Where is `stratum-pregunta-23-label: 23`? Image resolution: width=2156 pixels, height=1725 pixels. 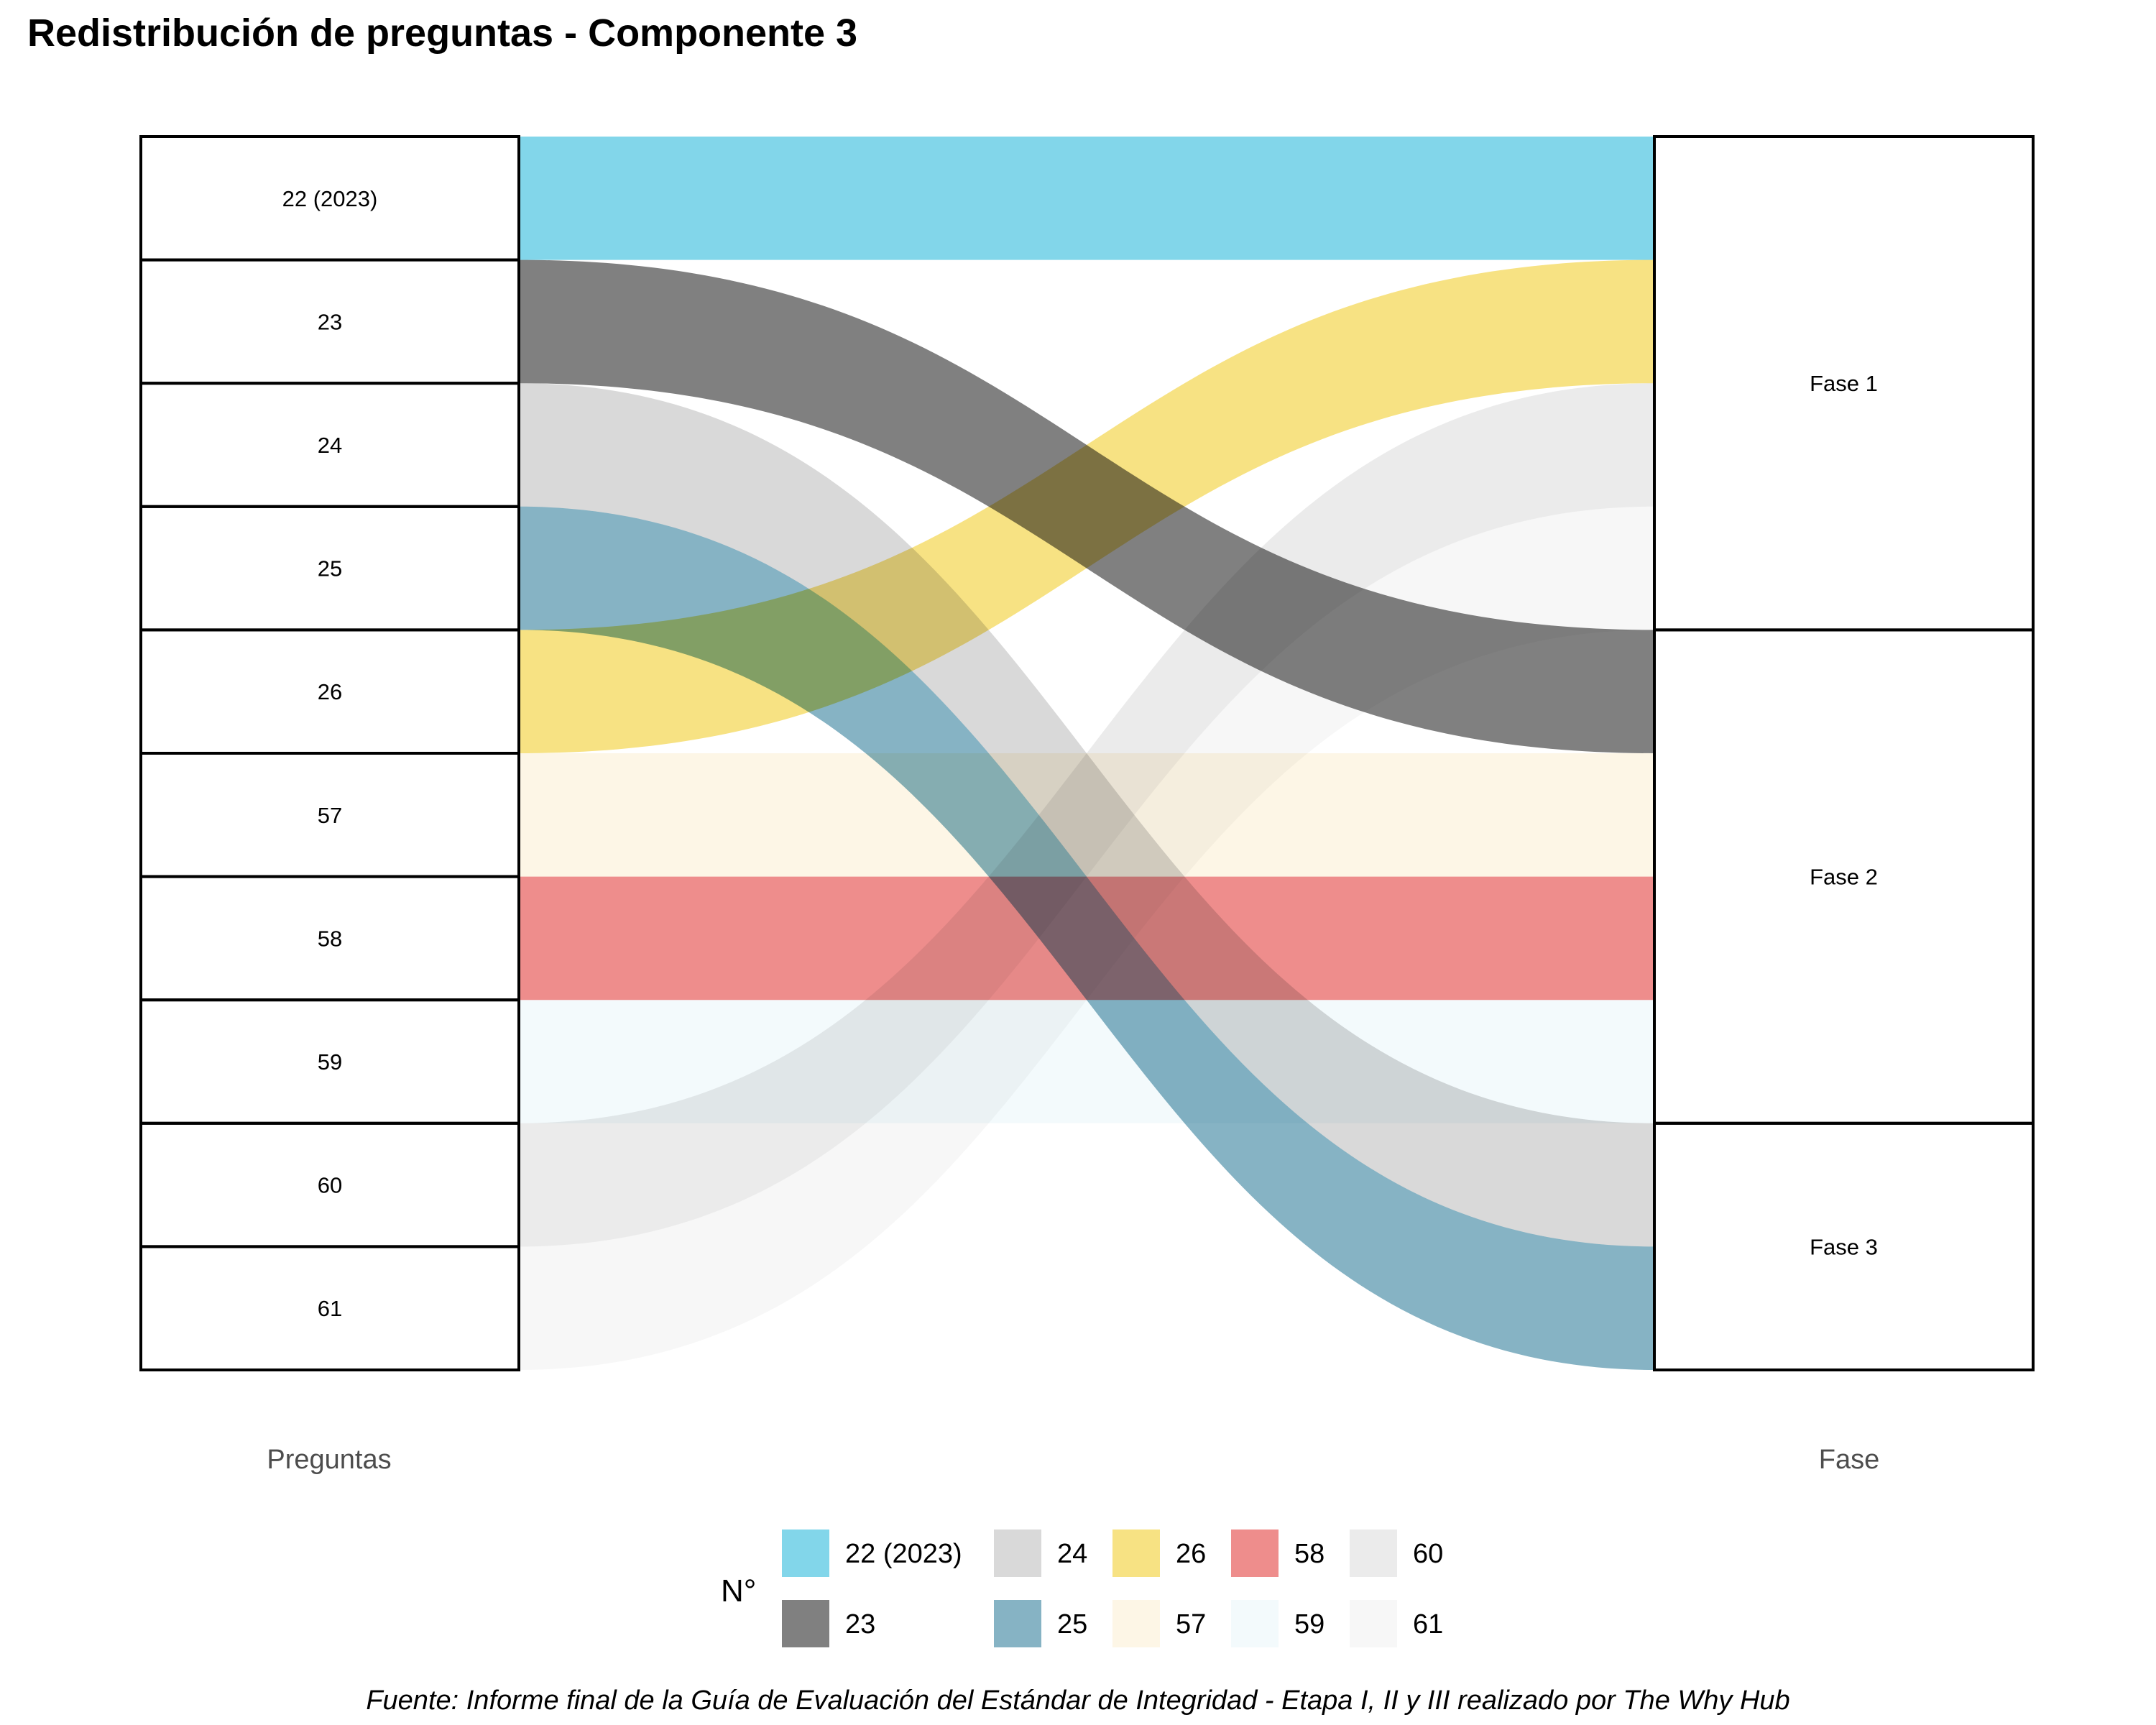 stratum-pregunta-23-label: 23 is located at coordinates (330, 321).